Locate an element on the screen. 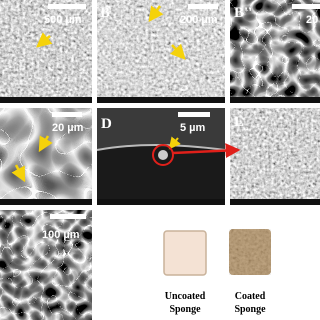 Image resolution: width=320 pixels, height=320 pixels. panel-label: D is located at coordinates (106, 124).